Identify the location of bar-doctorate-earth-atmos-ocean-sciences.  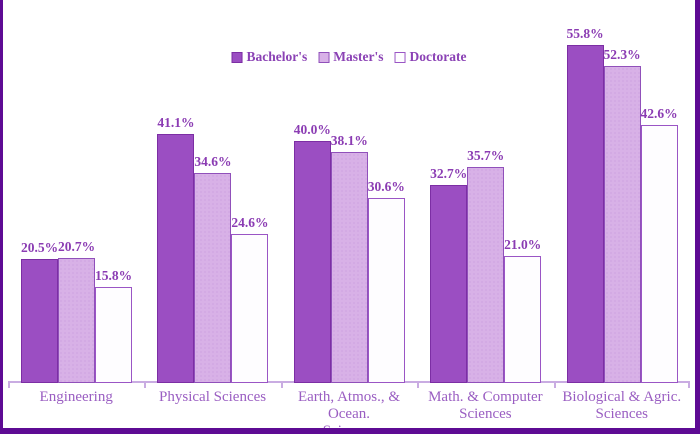
(386, 290).